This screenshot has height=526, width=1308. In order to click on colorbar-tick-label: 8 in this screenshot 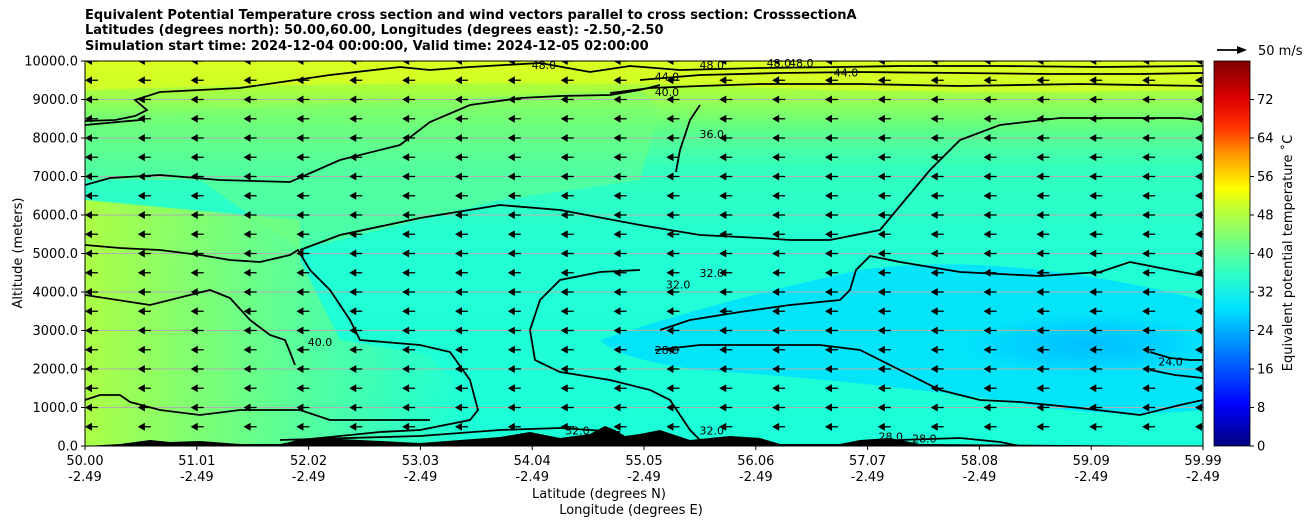, I will do `click(1261, 408)`.